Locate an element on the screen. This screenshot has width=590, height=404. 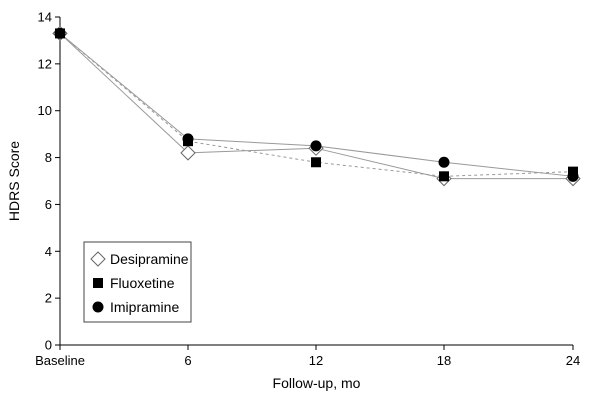
y-tick-label: 6 is located at coordinates (48, 204).